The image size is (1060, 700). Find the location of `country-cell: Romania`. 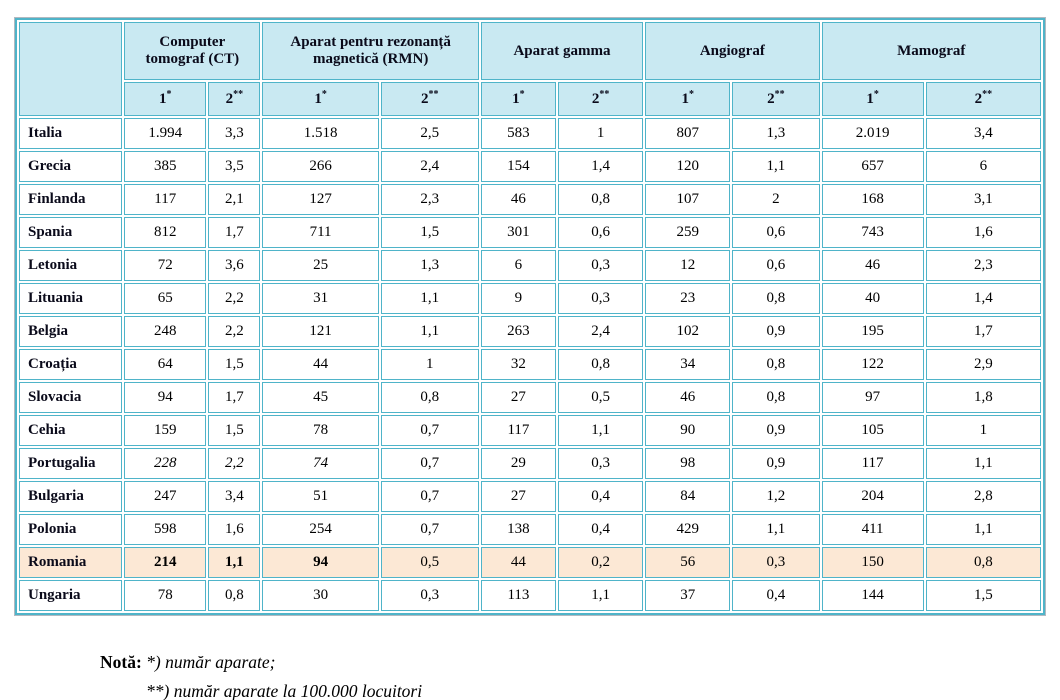

country-cell: Romania is located at coordinates (71, 562).